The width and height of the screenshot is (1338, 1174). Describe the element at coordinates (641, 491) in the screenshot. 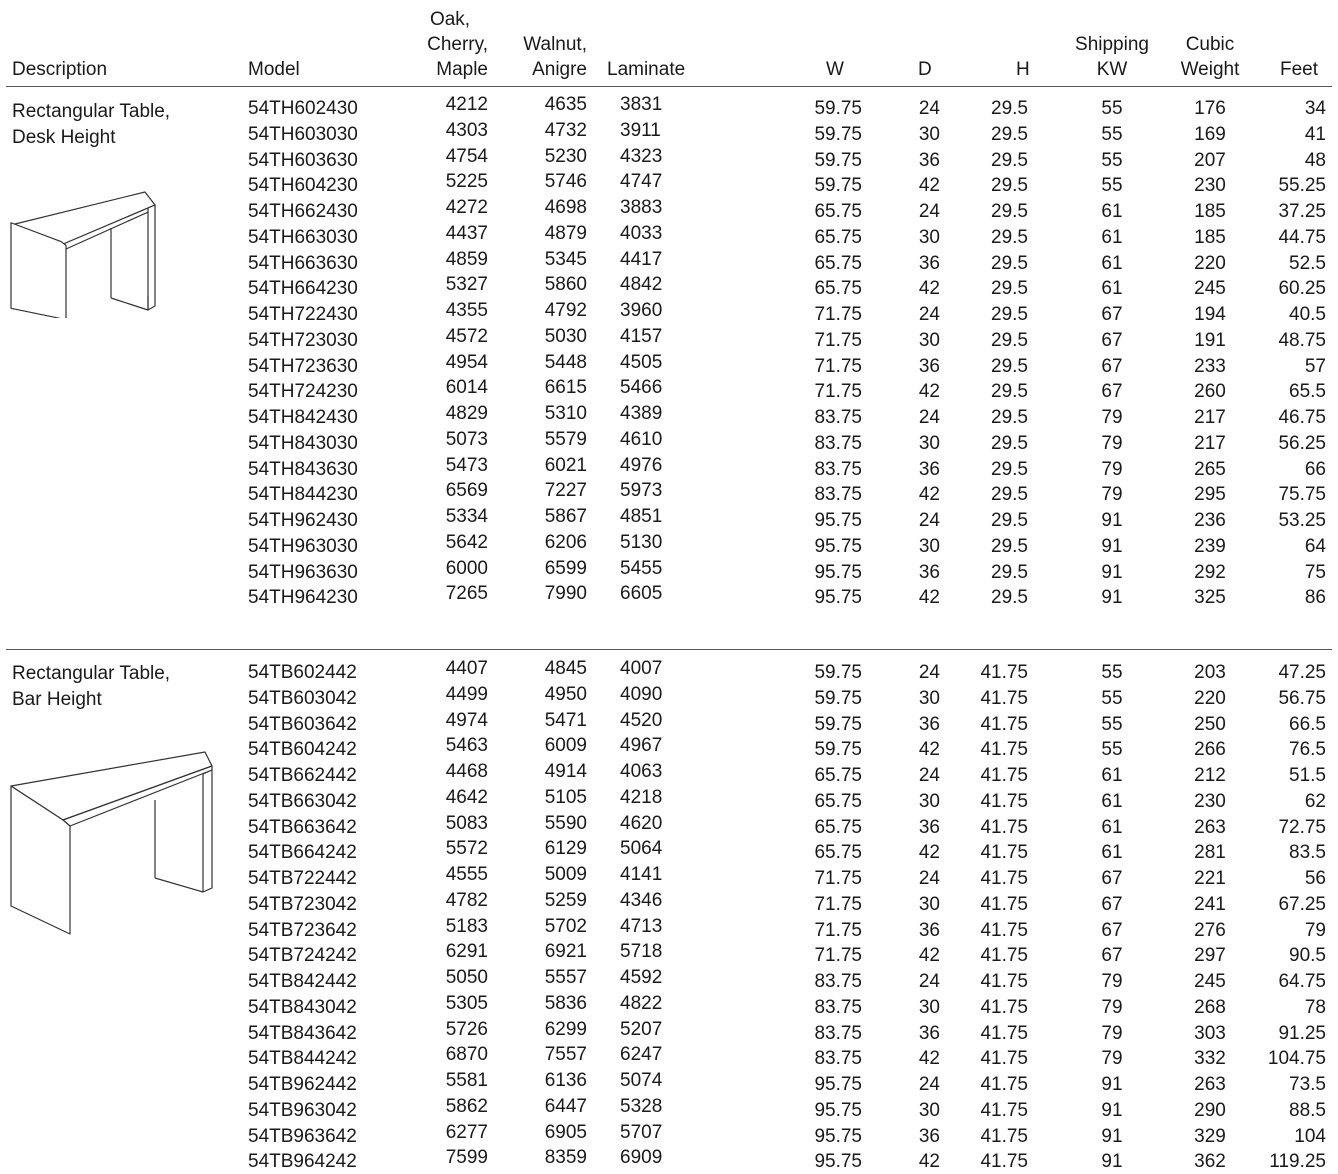

I see `laminate-price: 5973` at that location.